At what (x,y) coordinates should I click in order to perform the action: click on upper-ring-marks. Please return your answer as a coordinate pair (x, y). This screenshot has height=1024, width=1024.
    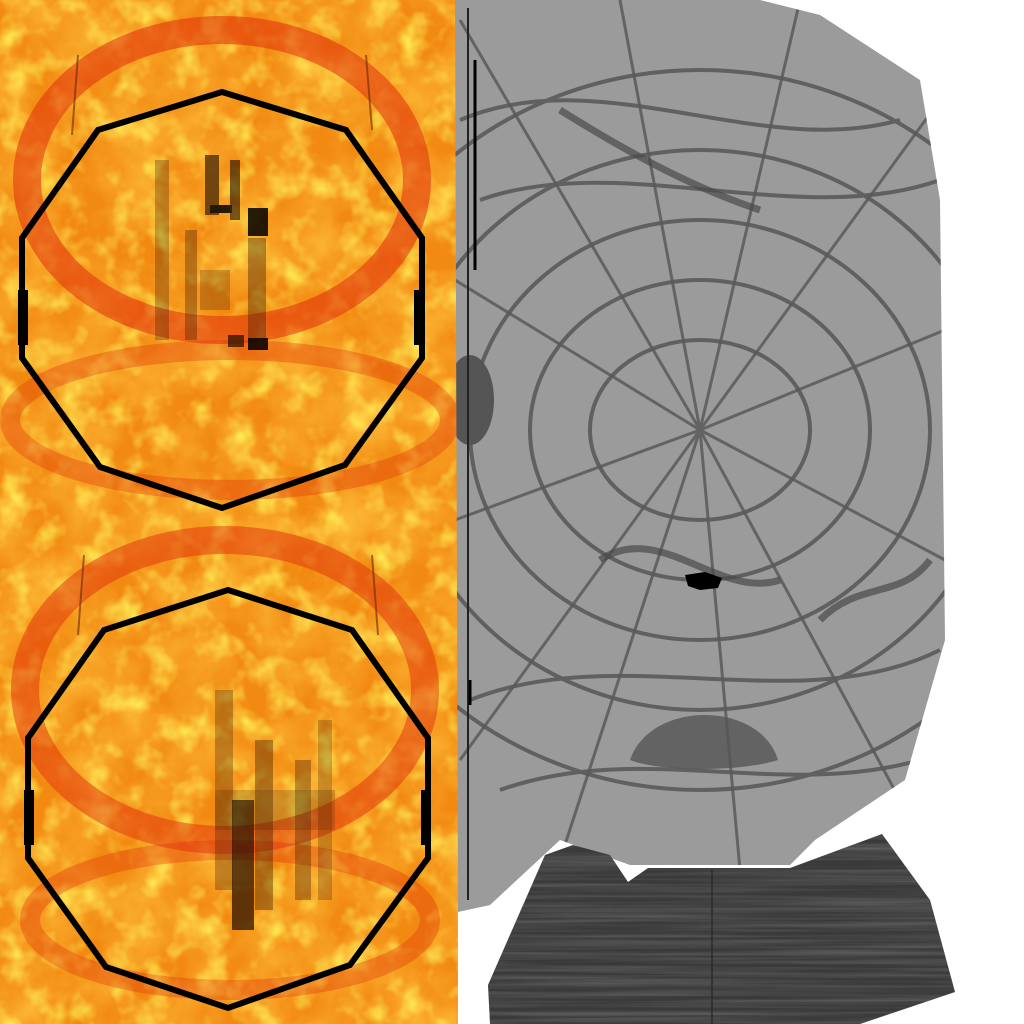
    Looking at the image, I should click on (211, 252).